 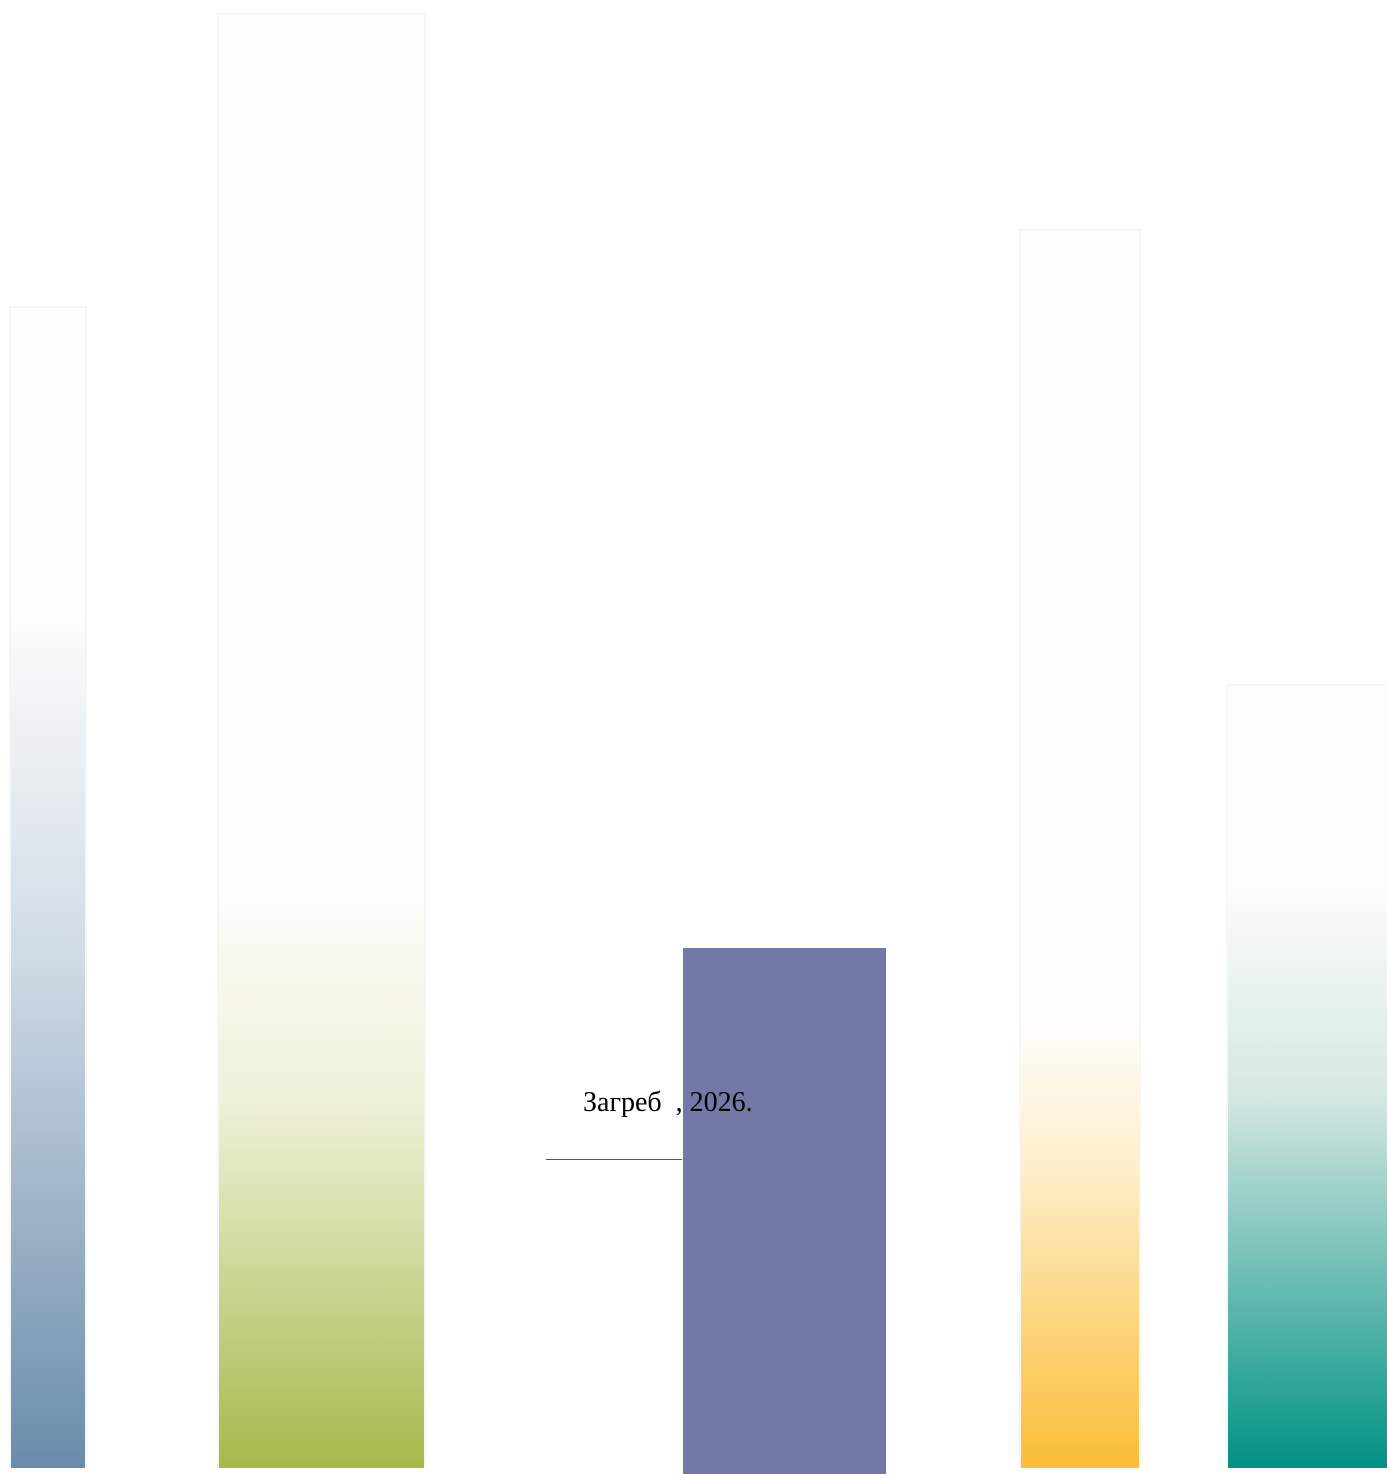 I want to click on city-name: Загреб, so click(x=622, y=1102).